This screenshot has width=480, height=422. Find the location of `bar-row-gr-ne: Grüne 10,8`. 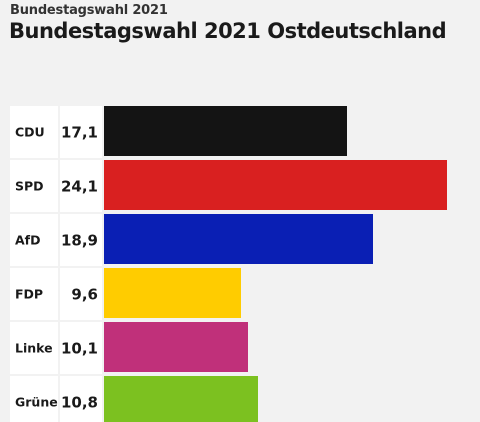

bar-row-gr-ne: Grüne 10,8 is located at coordinates (134, 399).